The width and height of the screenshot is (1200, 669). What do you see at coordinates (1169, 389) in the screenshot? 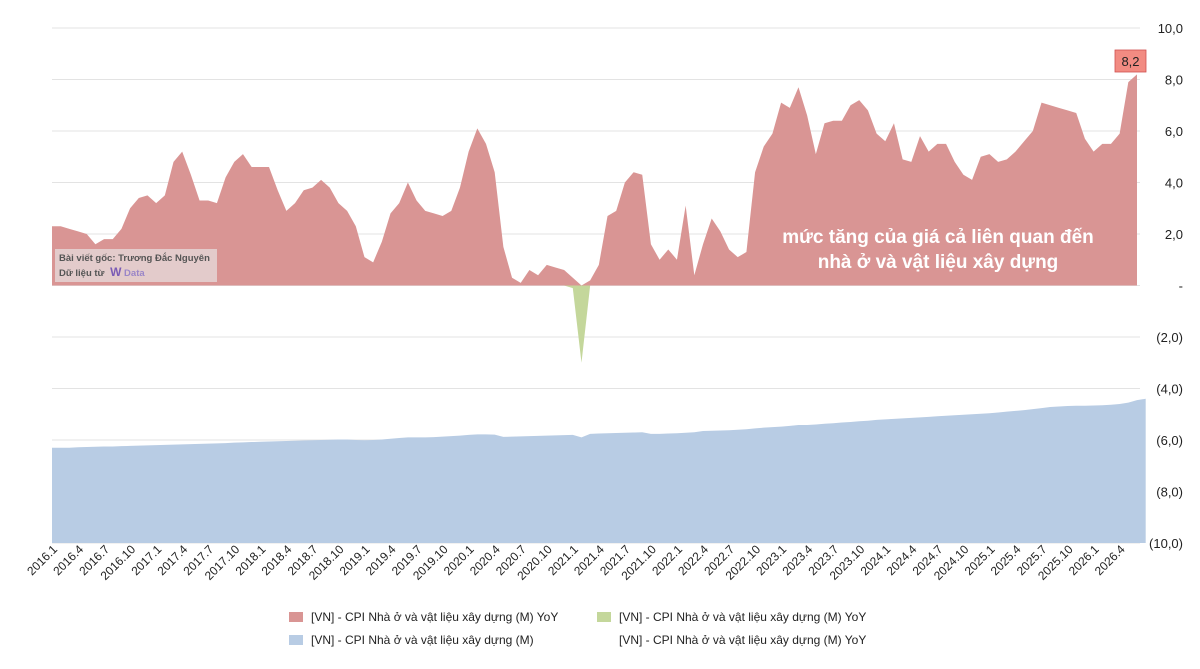
I see `y-tick-label-7: (4,0)` at bounding box center [1169, 389].